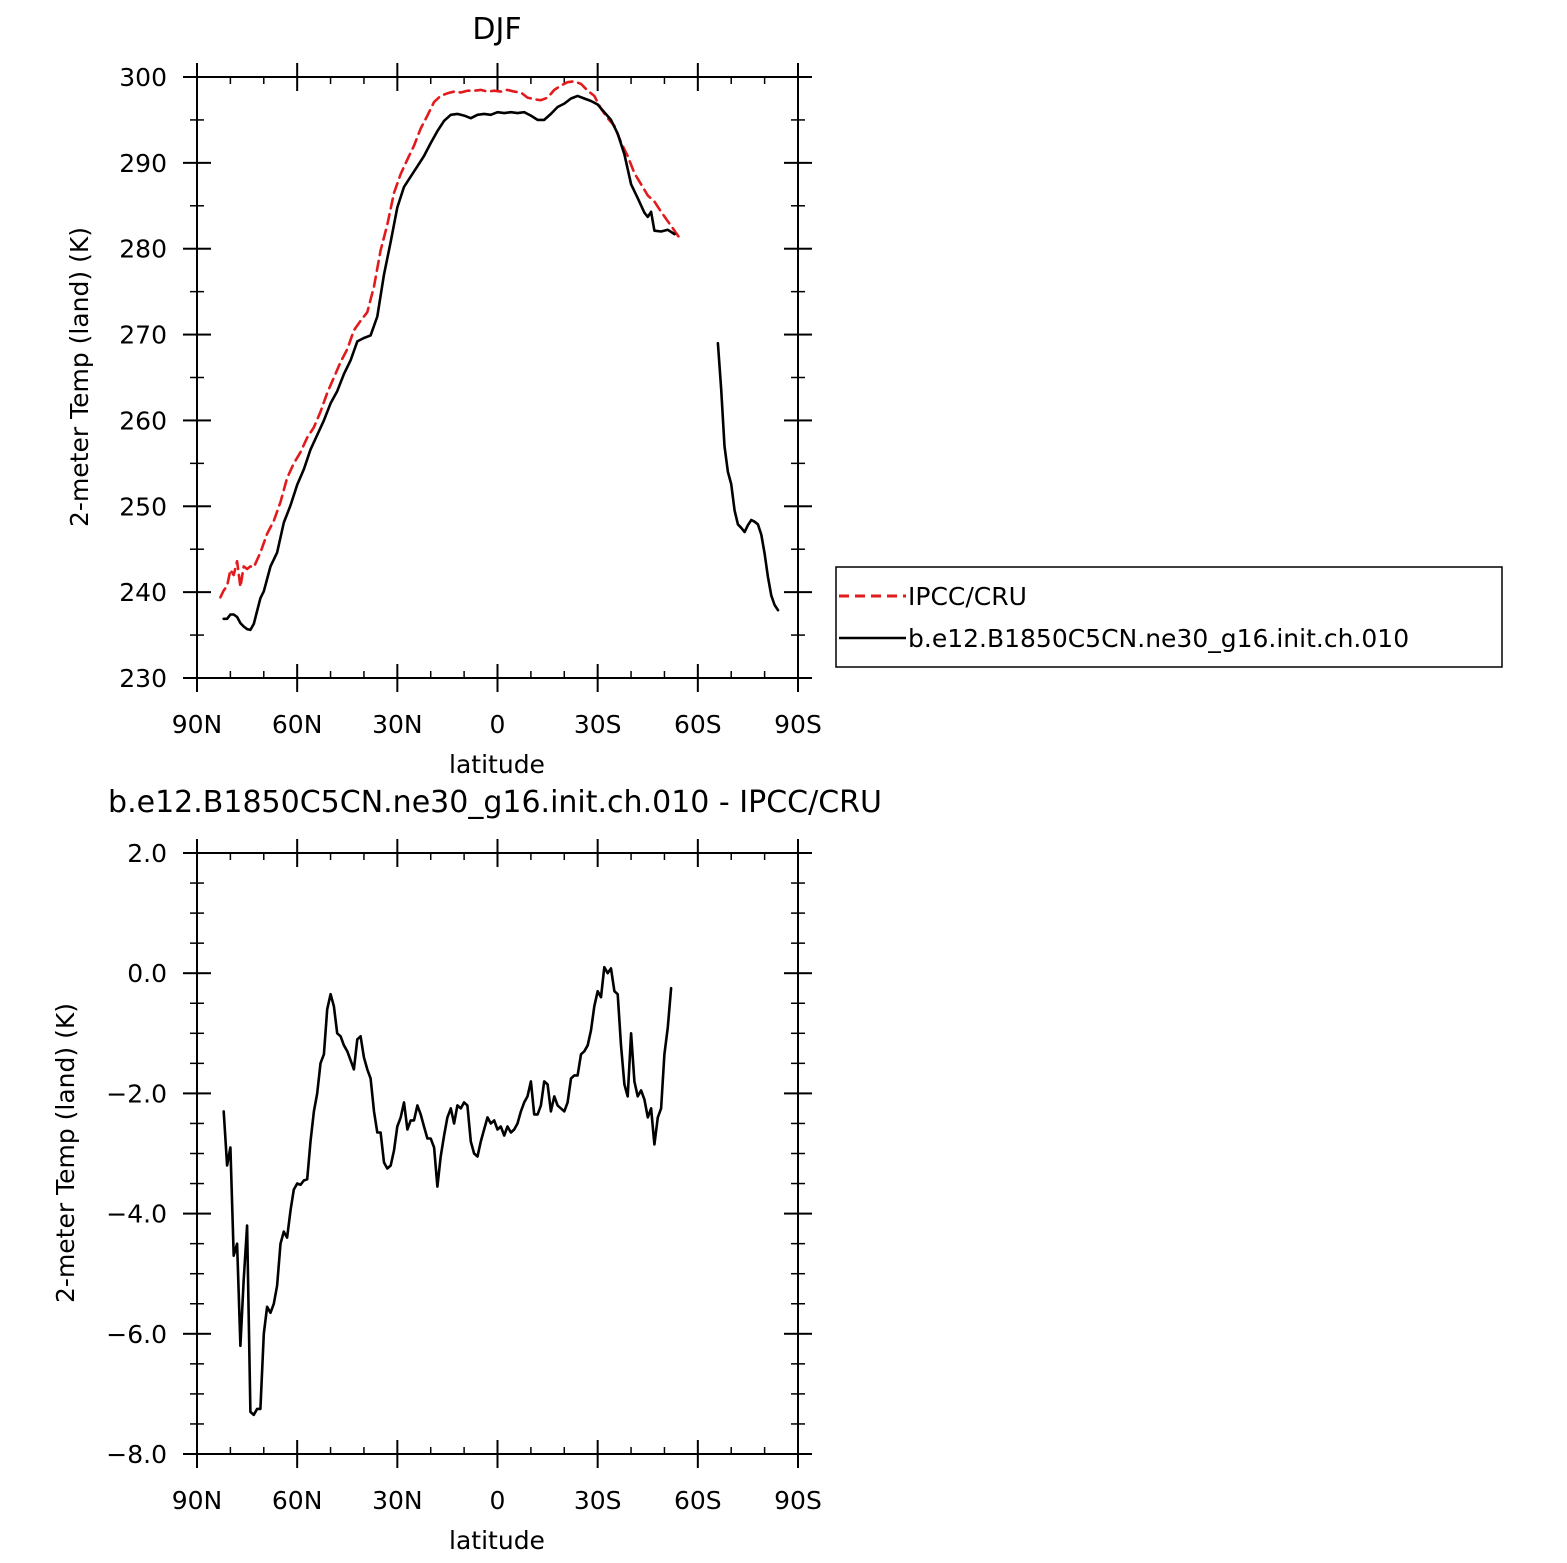  Describe the element at coordinates (79, 377) in the screenshot. I see `top-y-axis-label: 2-meter Temp (land) (K)` at that location.